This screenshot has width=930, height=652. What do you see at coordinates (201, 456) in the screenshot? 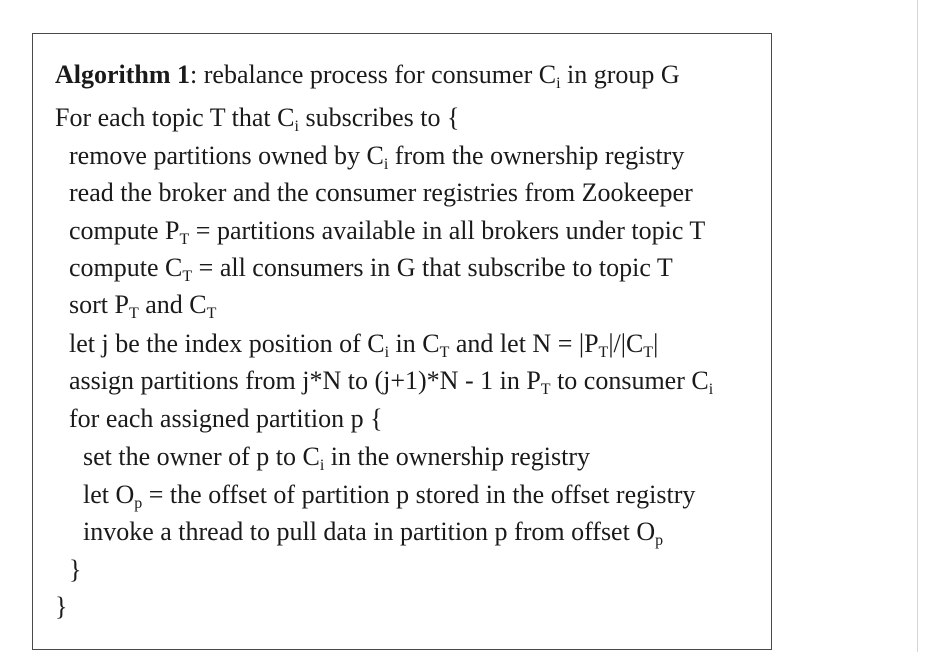
I see `line-text: set the owner of p to C` at bounding box center [201, 456].